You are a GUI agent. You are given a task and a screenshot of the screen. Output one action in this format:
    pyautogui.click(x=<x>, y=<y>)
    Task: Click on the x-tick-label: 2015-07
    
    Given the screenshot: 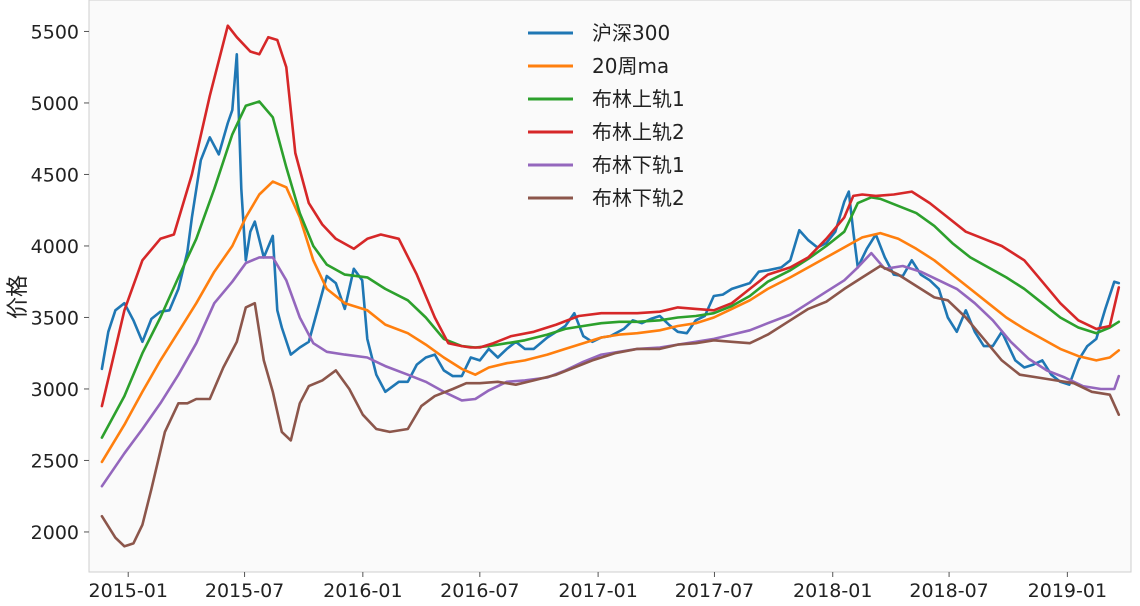 What is the action you would take?
    pyautogui.click(x=244, y=591)
    